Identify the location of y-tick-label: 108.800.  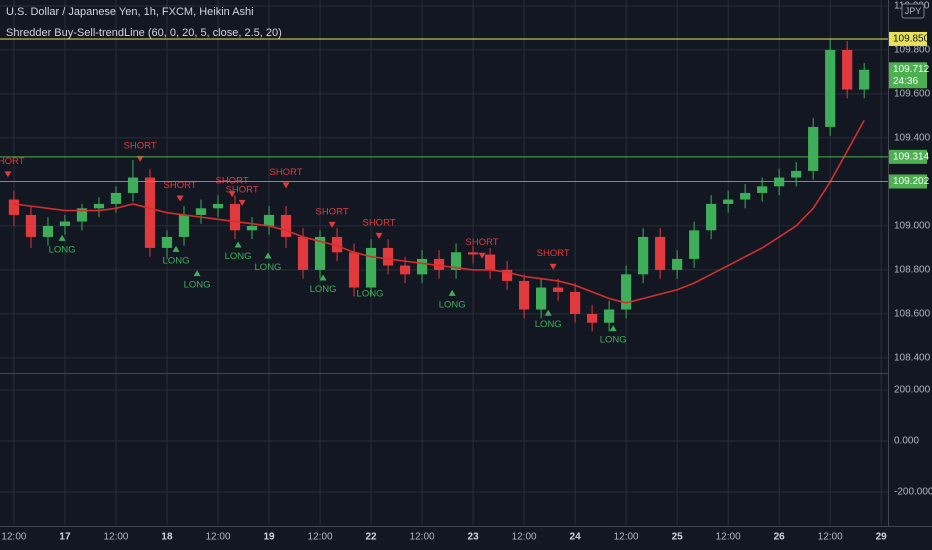
(912, 270).